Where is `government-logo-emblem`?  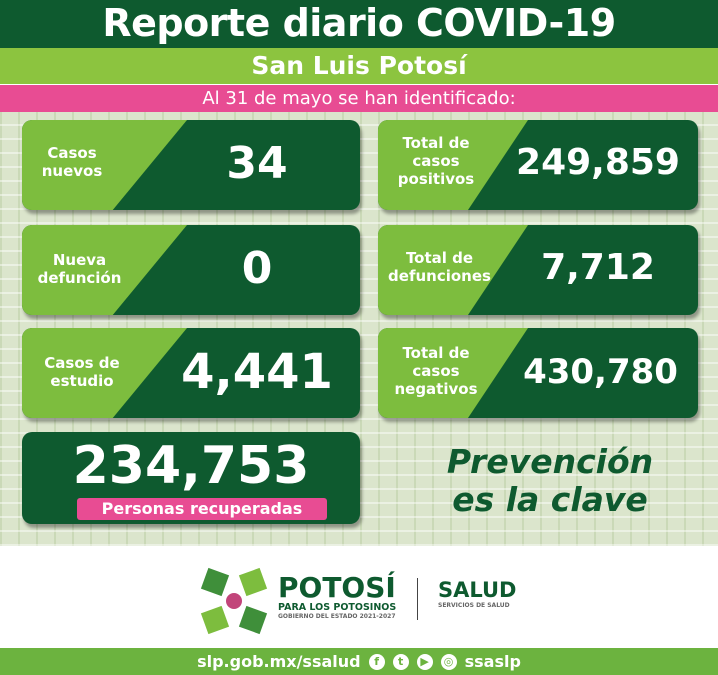
government-logo-emblem is located at coordinates (234, 601).